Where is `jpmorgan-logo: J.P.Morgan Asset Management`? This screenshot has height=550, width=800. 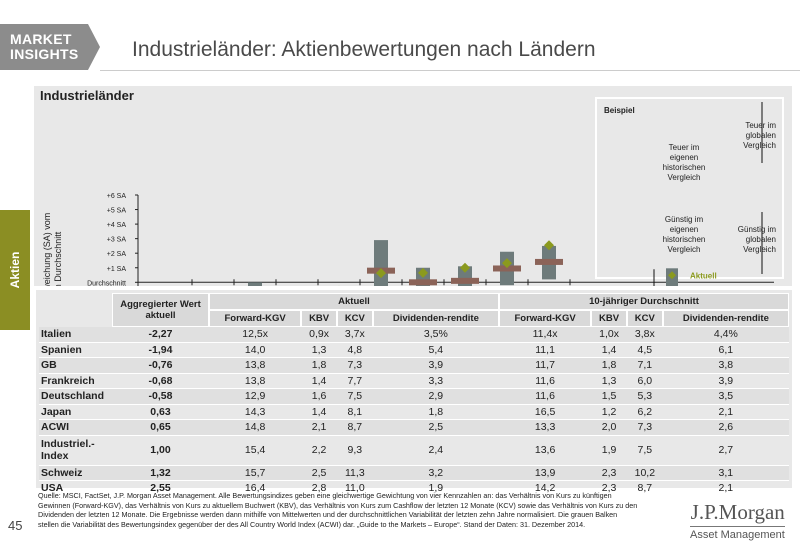
jpmorgan-logo: J.P.Morgan Asset Management is located at coordinates (737, 520).